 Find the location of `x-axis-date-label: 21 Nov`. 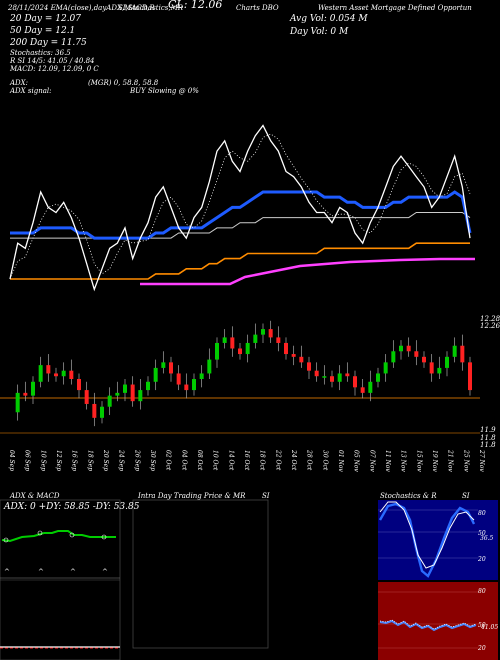

x-axis-date-label: 21 Nov is located at coordinates (450, 460).